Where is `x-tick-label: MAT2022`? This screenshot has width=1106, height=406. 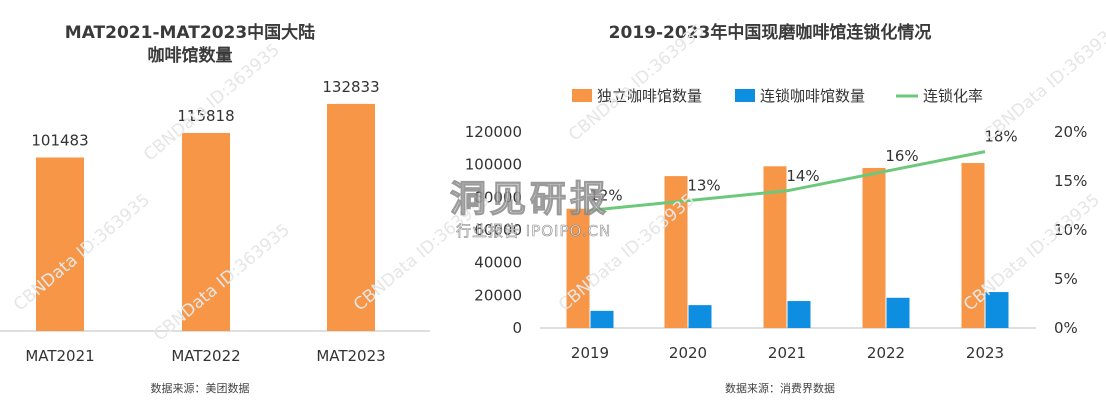 x-tick-label: MAT2022 is located at coordinates (205, 356).